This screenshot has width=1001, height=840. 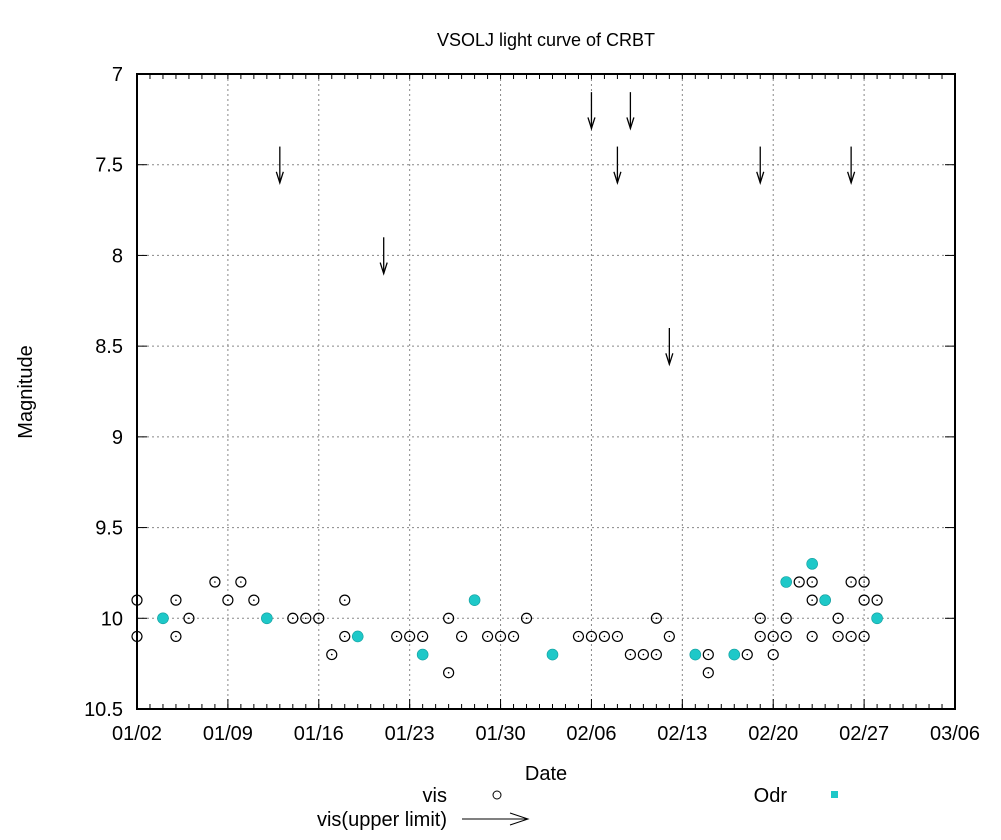 What do you see at coordinates (103, 710) in the screenshot?
I see `y-tick-label: 10.5` at bounding box center [103, 710].